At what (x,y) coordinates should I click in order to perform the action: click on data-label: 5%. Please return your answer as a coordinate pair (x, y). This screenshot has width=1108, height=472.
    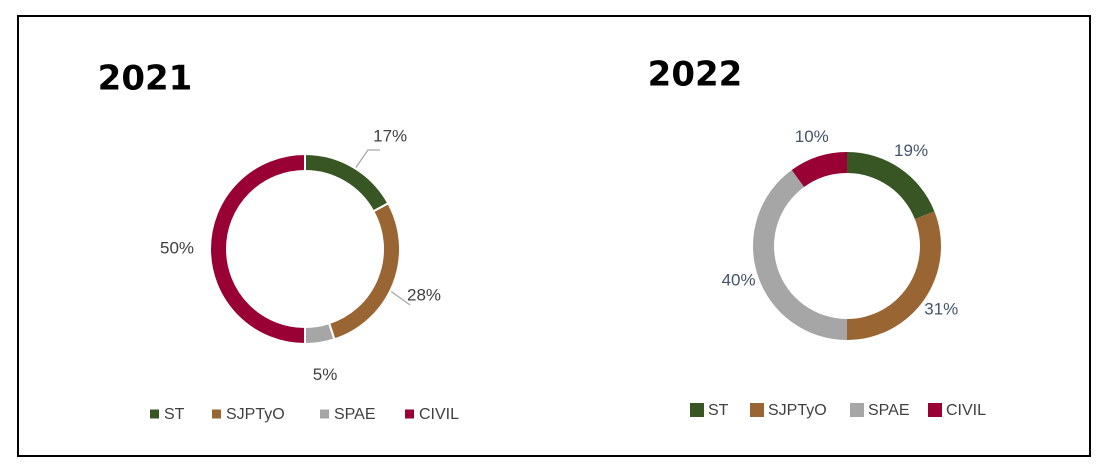
    Looking at the image, I should click on (325, 374).